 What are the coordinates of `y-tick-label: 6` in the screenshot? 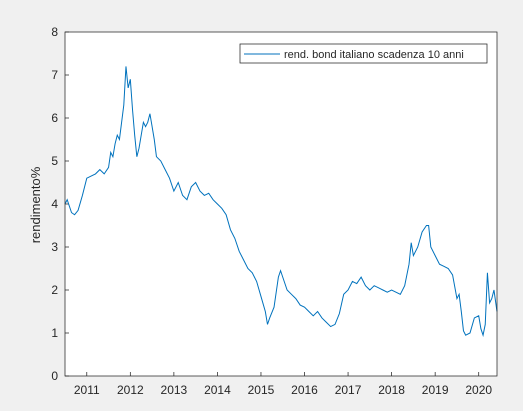 It's located at (54, 118).